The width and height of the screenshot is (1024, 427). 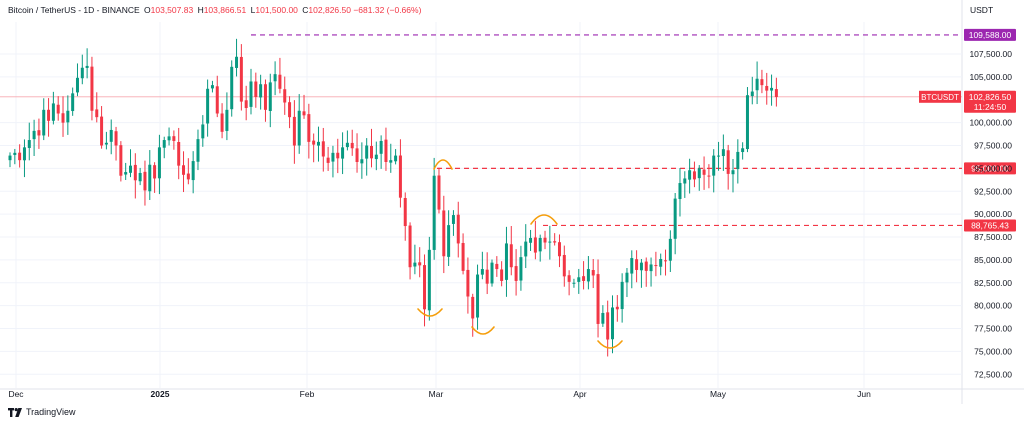 I want to click on time-tick-label: Jun, so click(x=864, y=394).